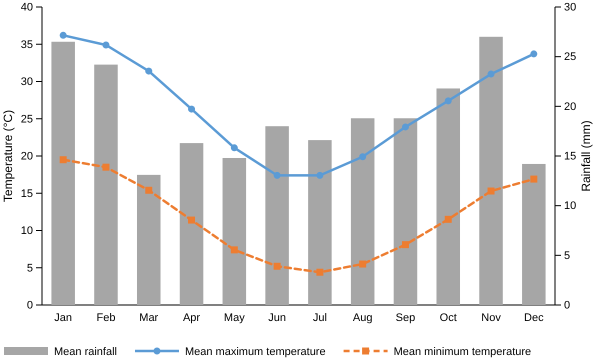 This screenshot has width=595, height=362. Describe the element at coordinates (570, 206) in the screenshot. I see `y2-tick-label: 10` at that location.